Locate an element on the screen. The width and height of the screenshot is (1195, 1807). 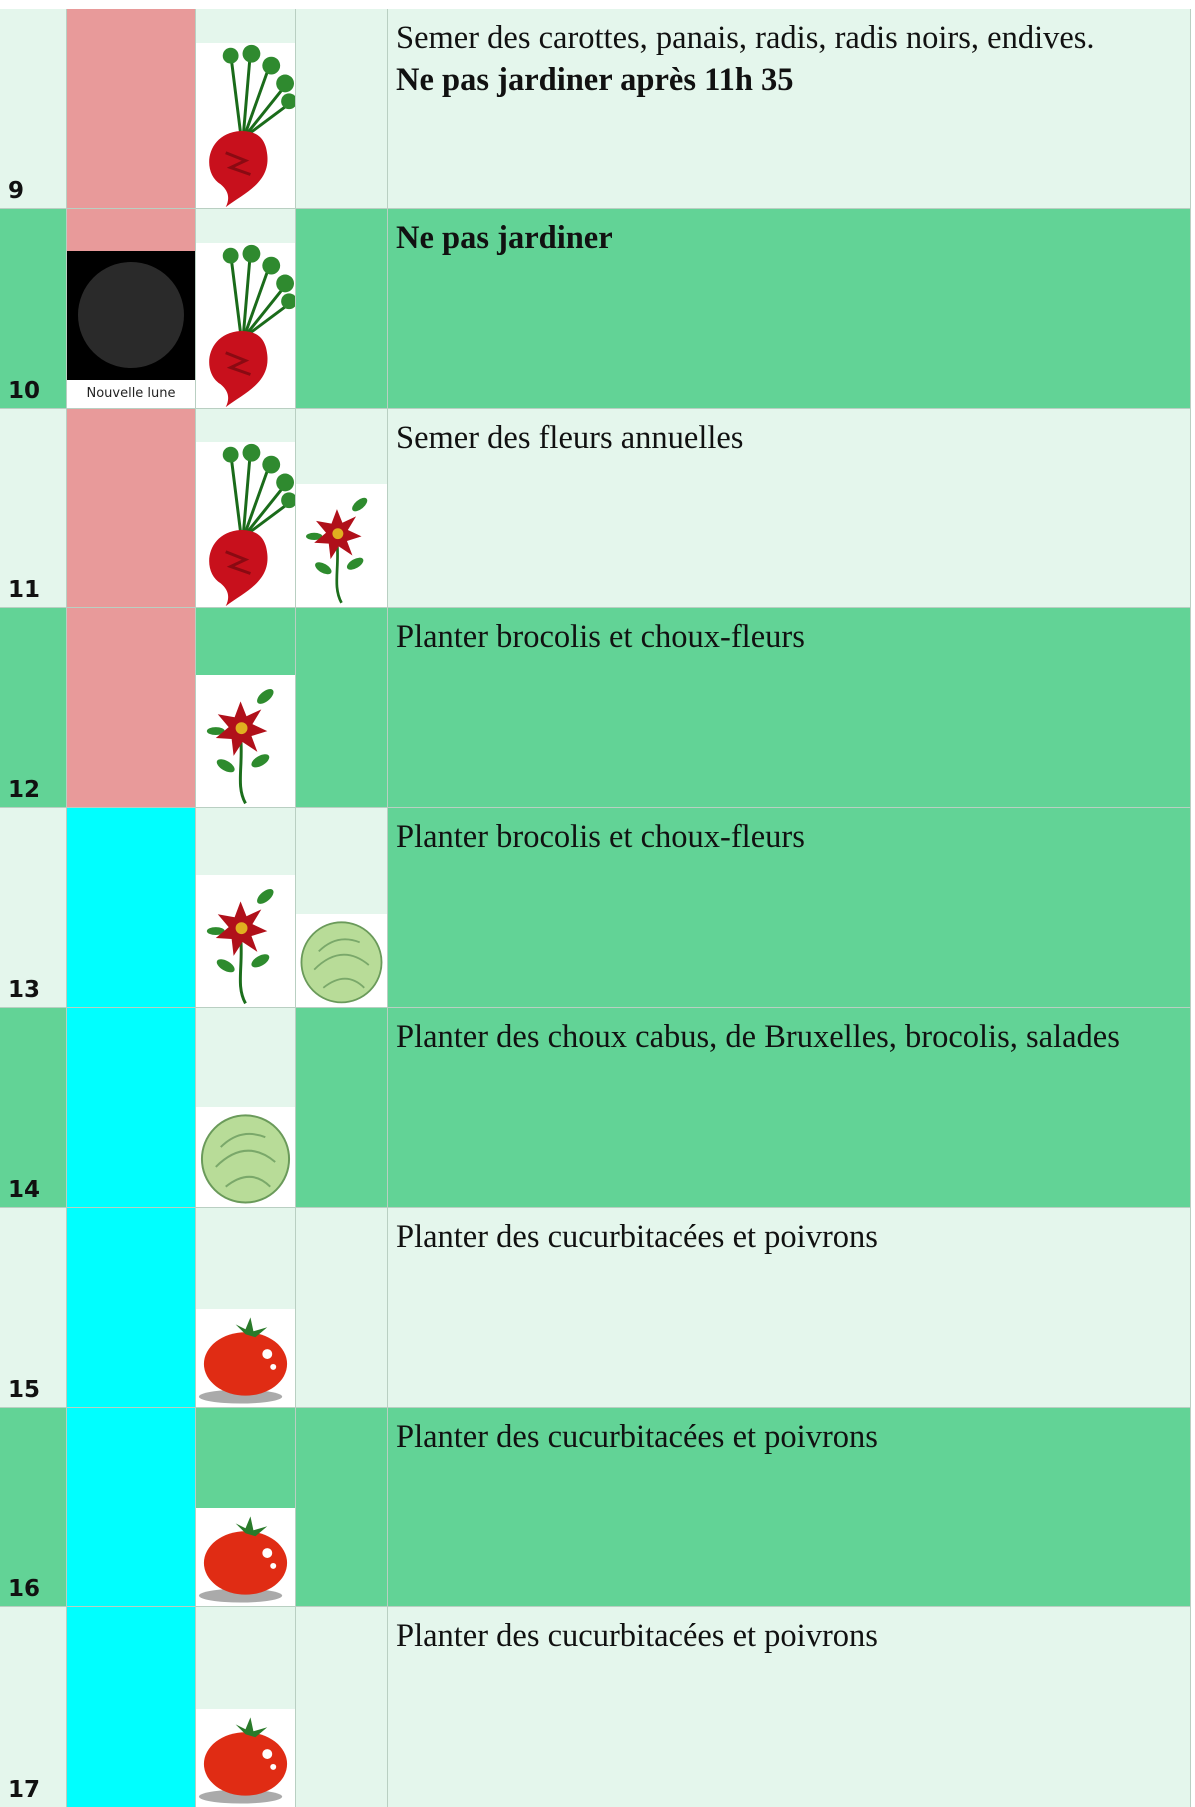
day-row: 13 Planter brocolis et choux-fleurs is located at coordinates (595, 908).